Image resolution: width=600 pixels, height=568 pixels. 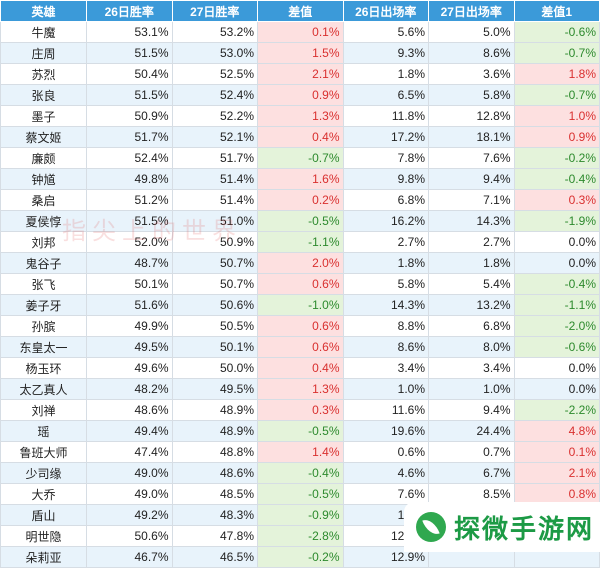 I want to click on cell-hero-name: 苏烈, so click(x=43, y=74).